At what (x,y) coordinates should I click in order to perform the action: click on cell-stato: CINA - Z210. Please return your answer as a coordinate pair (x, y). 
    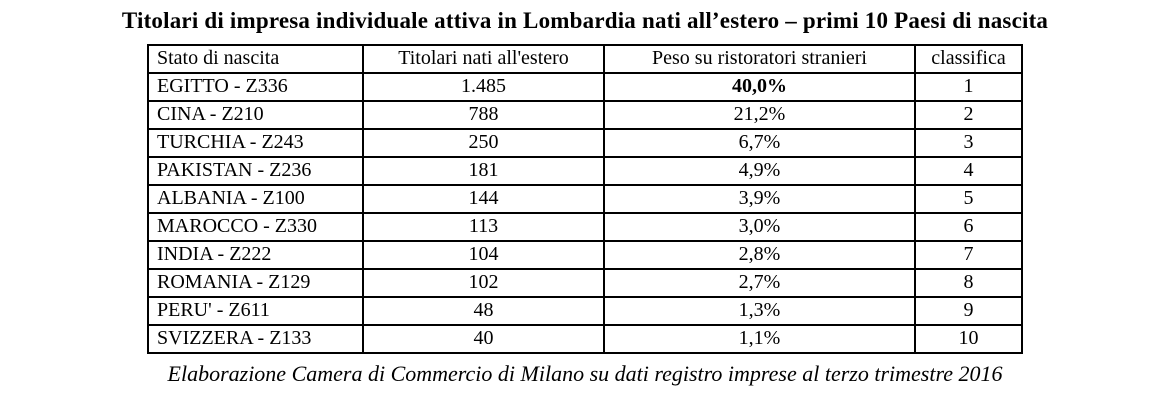
    Looking at the image, I should click on (255, 114).